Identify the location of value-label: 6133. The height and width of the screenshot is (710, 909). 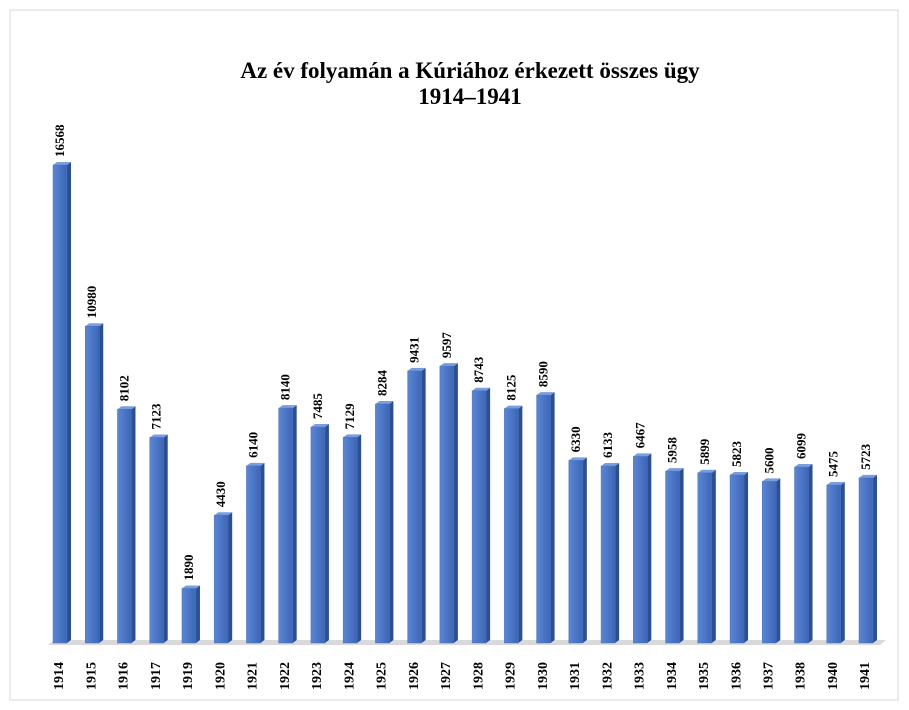
(607, 445).